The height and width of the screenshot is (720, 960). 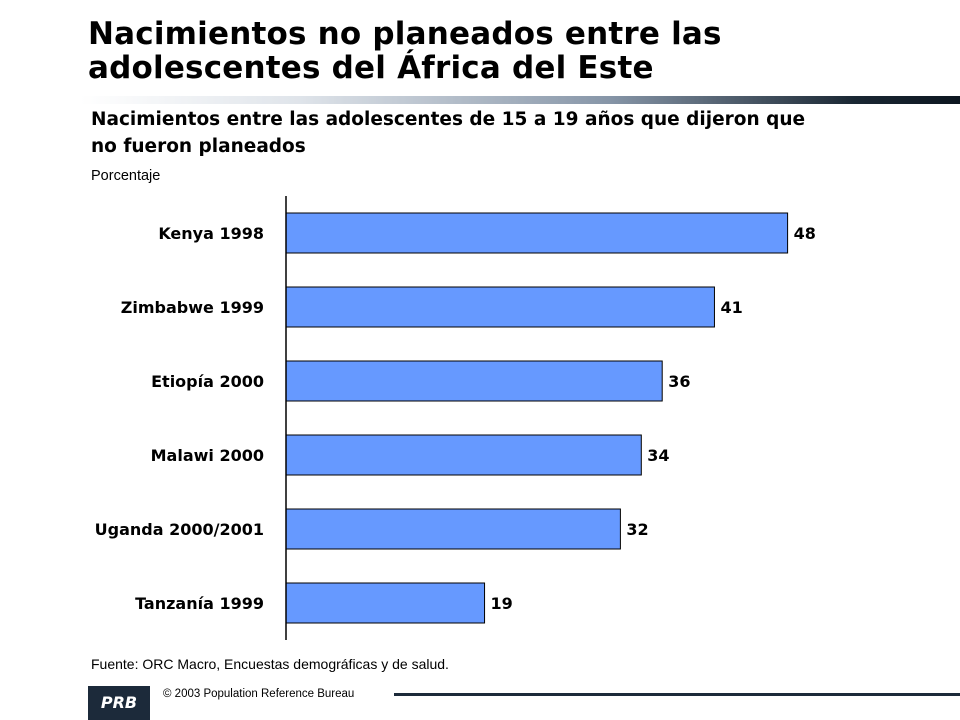 I want to click on data-label: 41, so click(x=731, y=307).